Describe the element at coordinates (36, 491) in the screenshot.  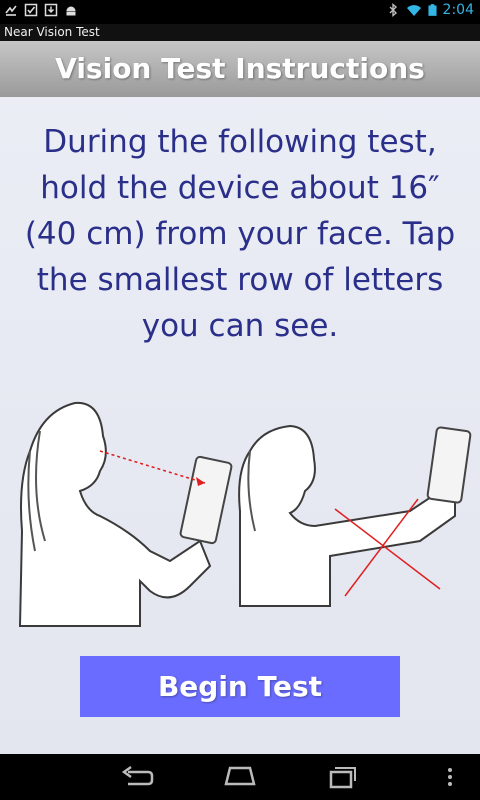
I see `hair-left` at that location.